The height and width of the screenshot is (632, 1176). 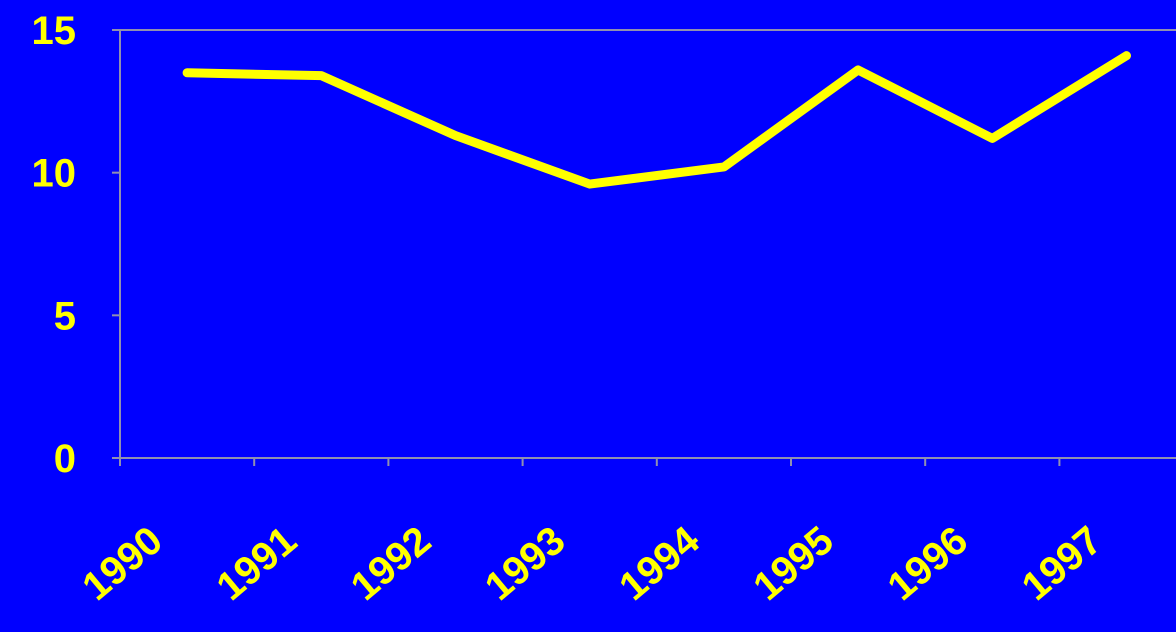 I want to click on y-tick-label: 10, so click(x=54, y=174).